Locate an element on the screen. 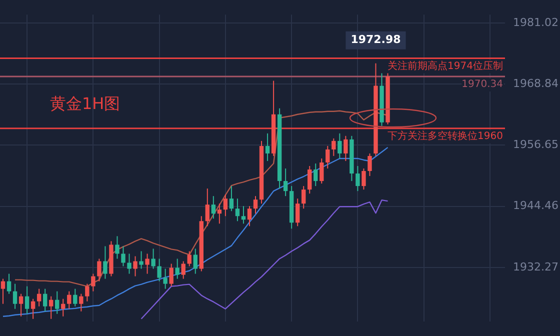 The width and height of the screenshot is (560, 336). y-tick-label: 1944.46 is located at coordinates (535, 205).